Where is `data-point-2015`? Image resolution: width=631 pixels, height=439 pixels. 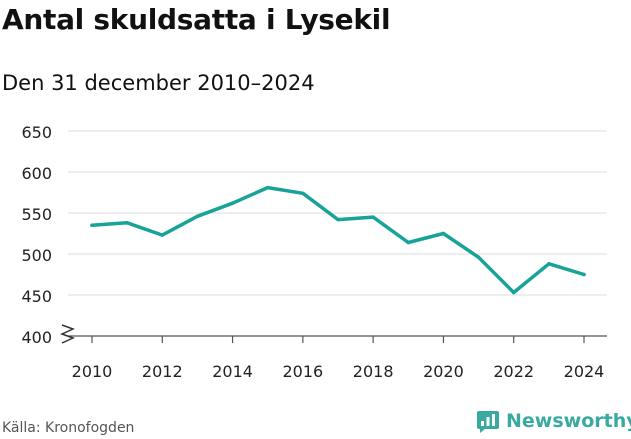 data-point-2015 is located at coordinates (267, 187).